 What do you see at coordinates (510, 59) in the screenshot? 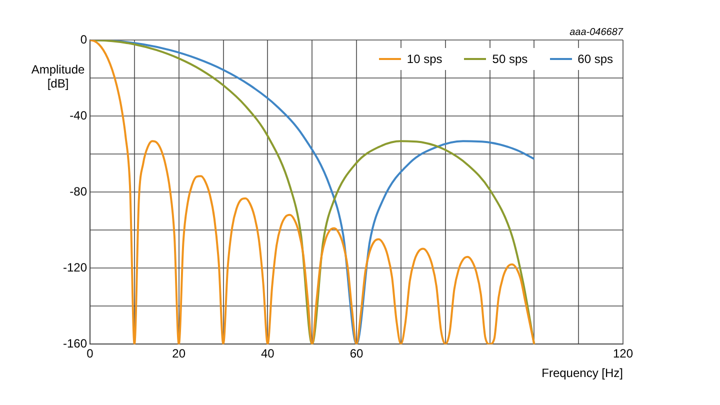
I see `legend-label: 50 sps` at bounding box center [510, 59].